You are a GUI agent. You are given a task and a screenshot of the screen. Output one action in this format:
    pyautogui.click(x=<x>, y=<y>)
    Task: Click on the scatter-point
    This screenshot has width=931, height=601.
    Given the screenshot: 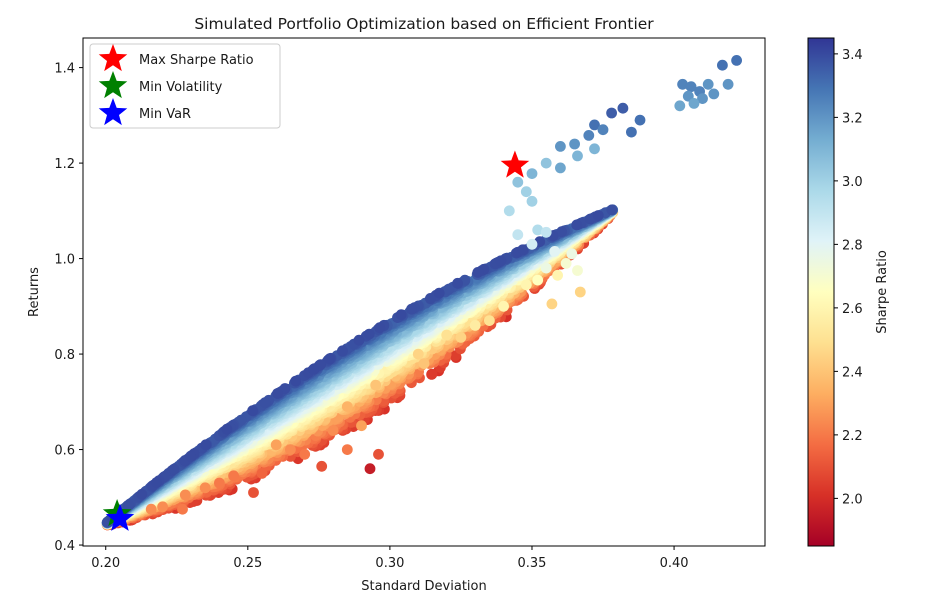 What is the action you would take?
    pyautogui.click(x=432, y=374)
    